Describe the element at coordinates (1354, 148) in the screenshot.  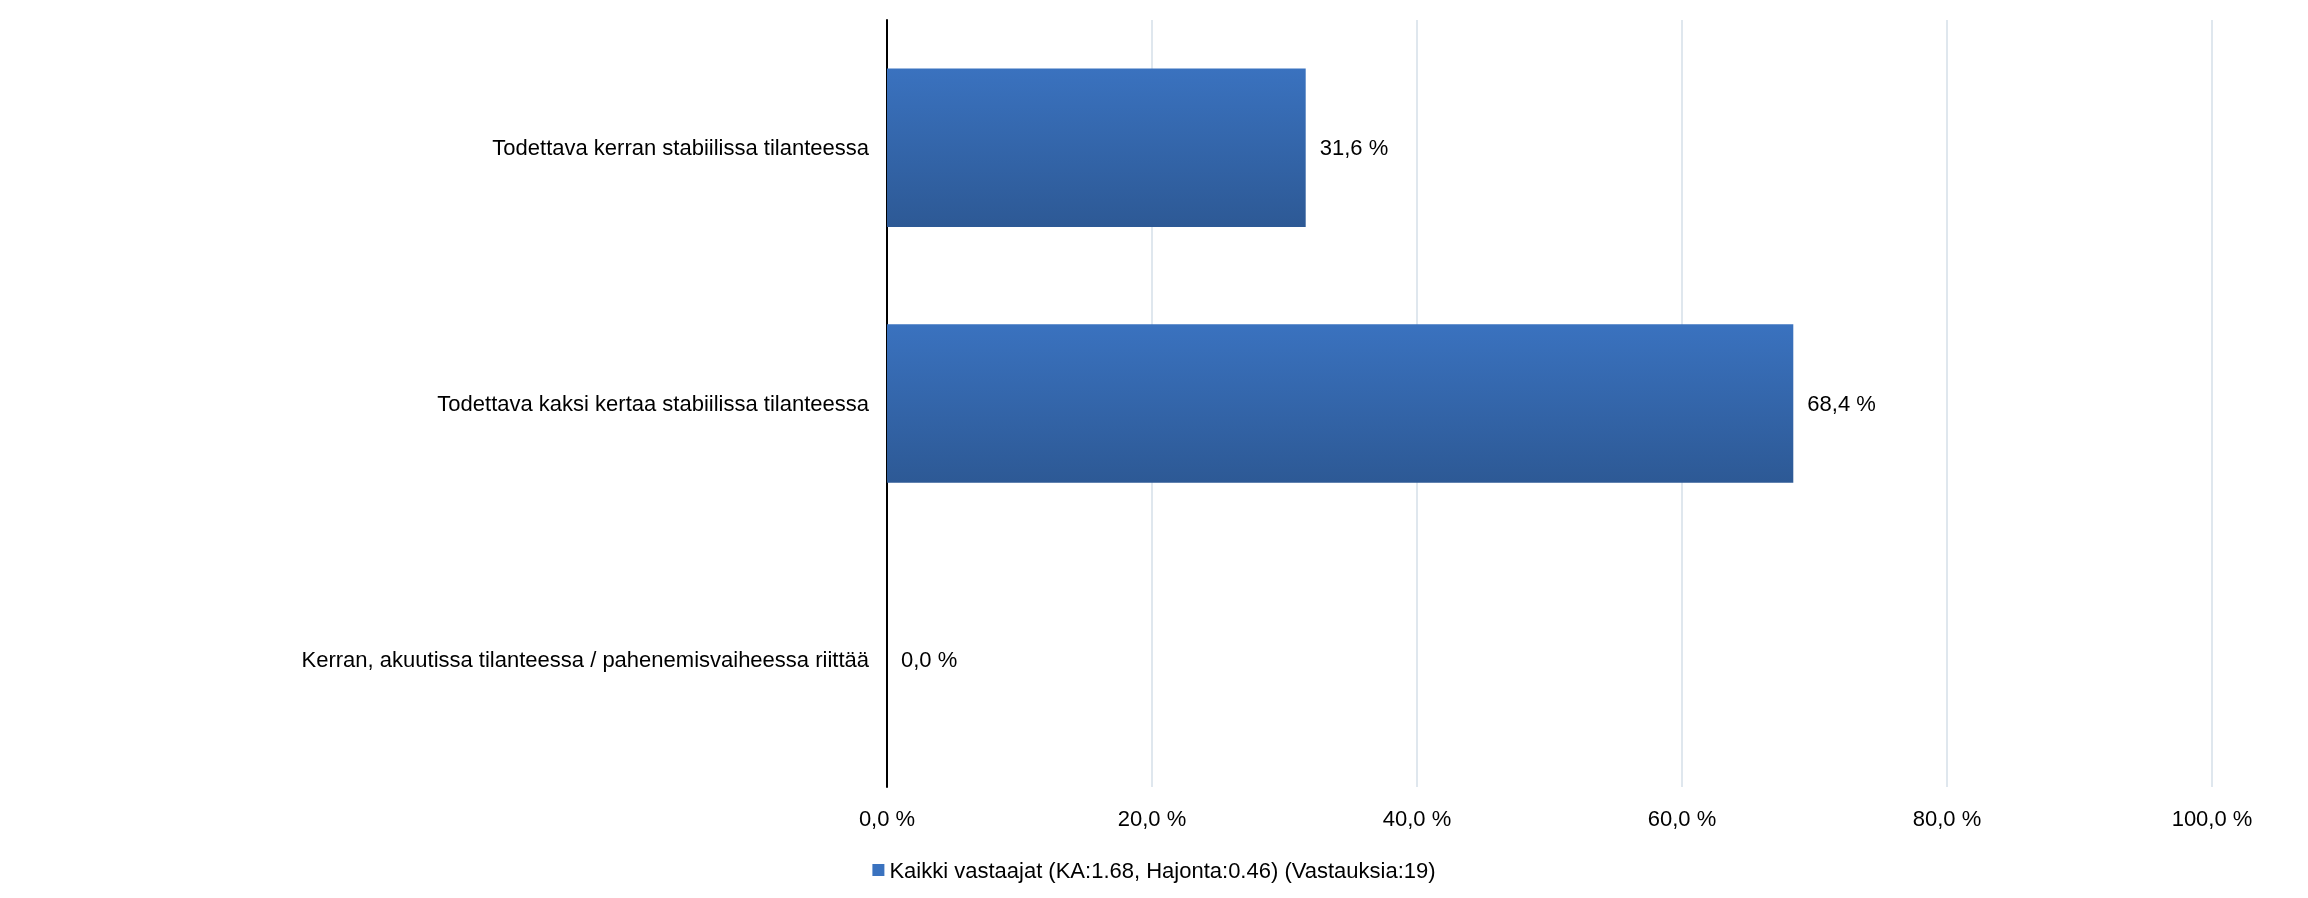
I see `data-label: 31,6 %` at that location.